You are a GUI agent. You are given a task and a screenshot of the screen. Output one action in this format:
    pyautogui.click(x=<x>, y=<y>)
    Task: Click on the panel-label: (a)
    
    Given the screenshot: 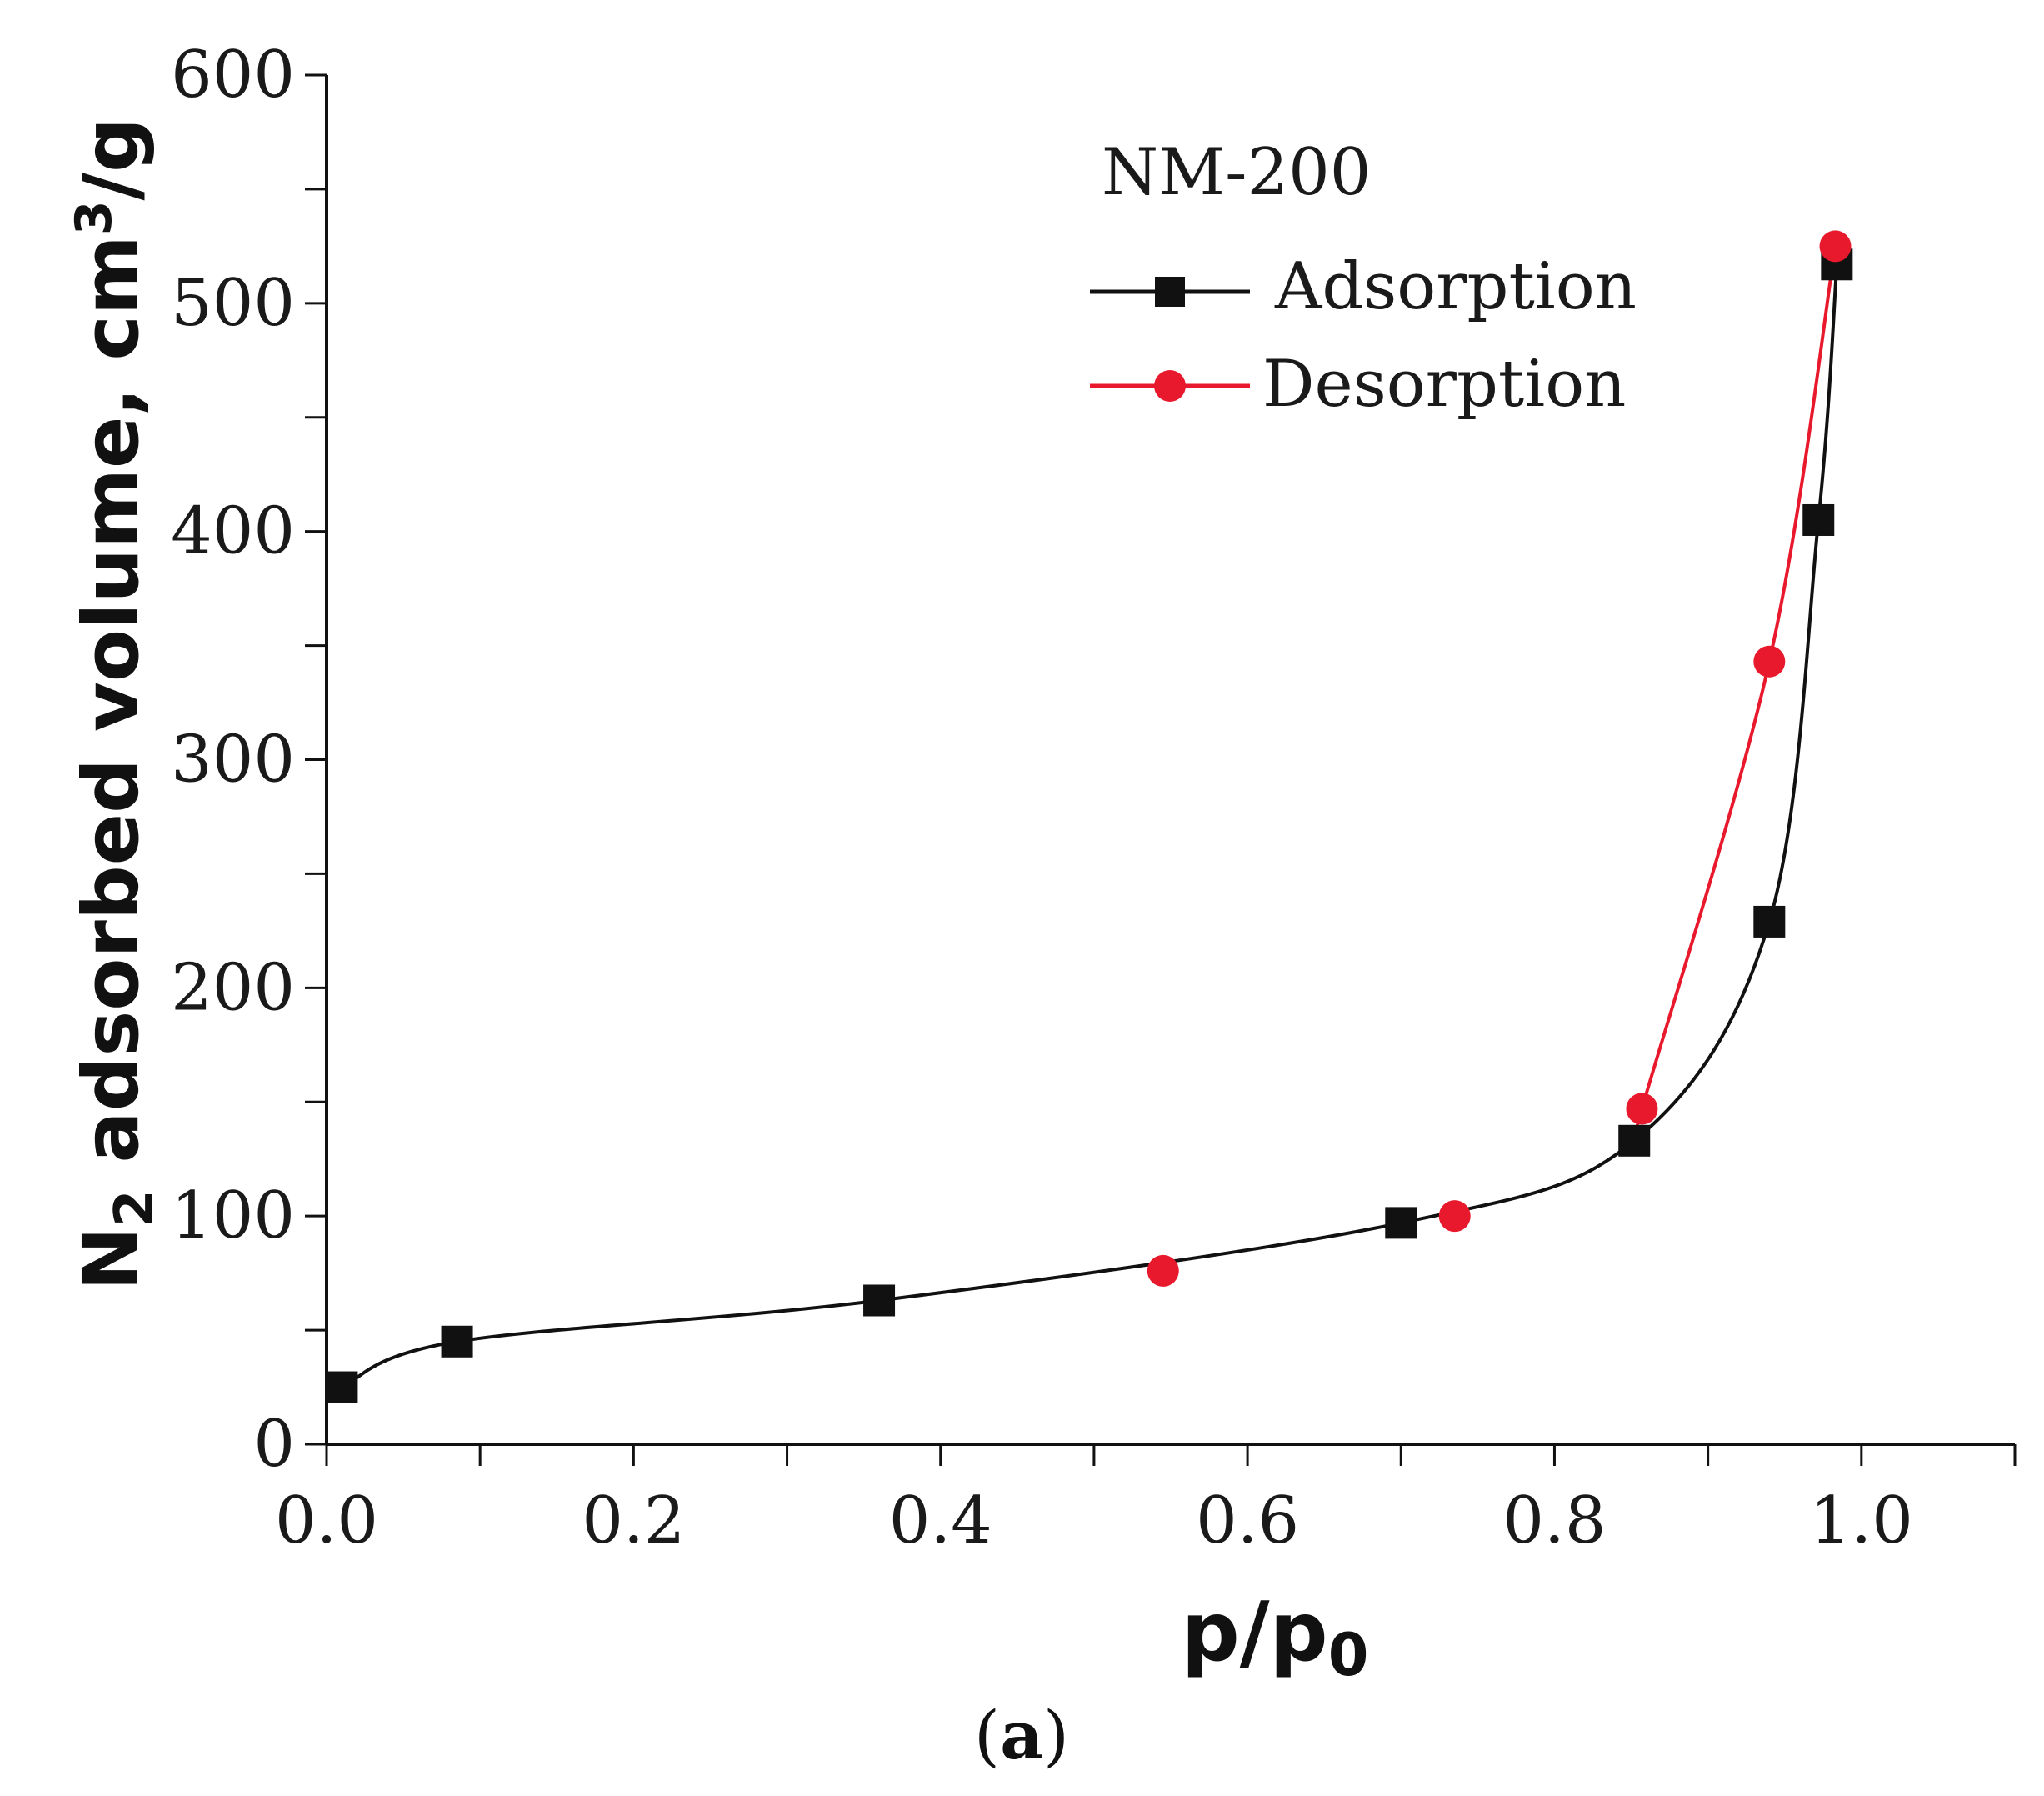 What is the action you would take?
    pyautogui.click(x=1022, y=1735)
    